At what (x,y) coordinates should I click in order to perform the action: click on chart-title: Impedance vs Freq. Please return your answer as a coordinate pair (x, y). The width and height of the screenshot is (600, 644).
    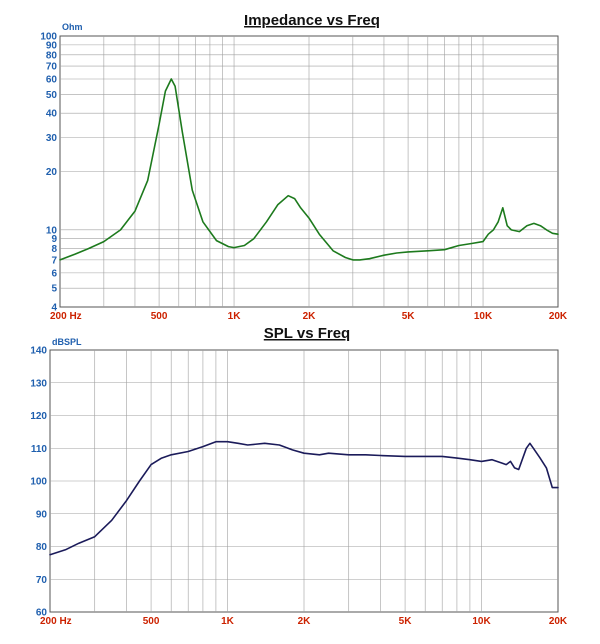
    Looking at the image, I should click on (312, 20).